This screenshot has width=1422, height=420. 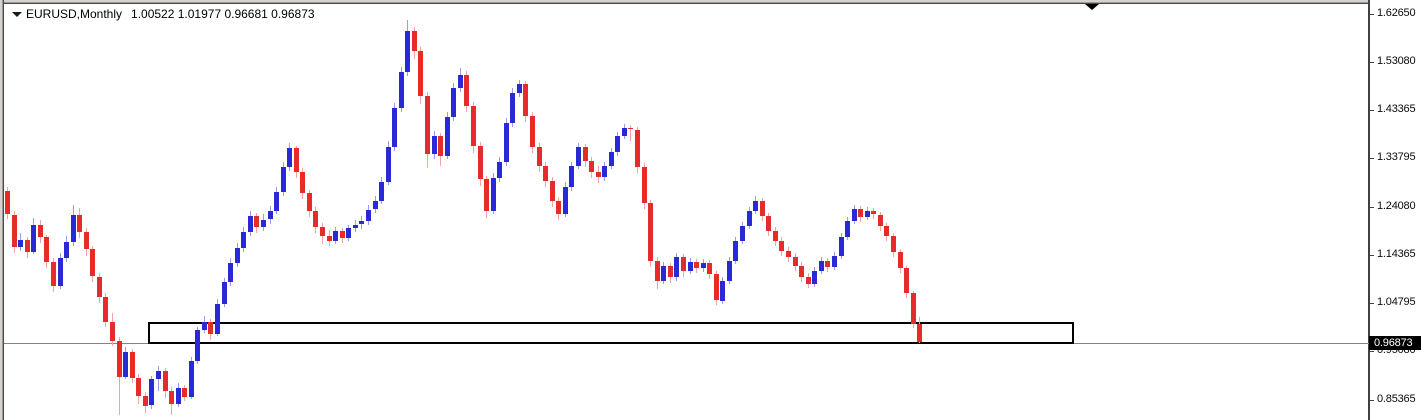 What do you see at coordinates (685, 2) in the screenshot?
I see `window-border-top` at bounding box center [685, 2].